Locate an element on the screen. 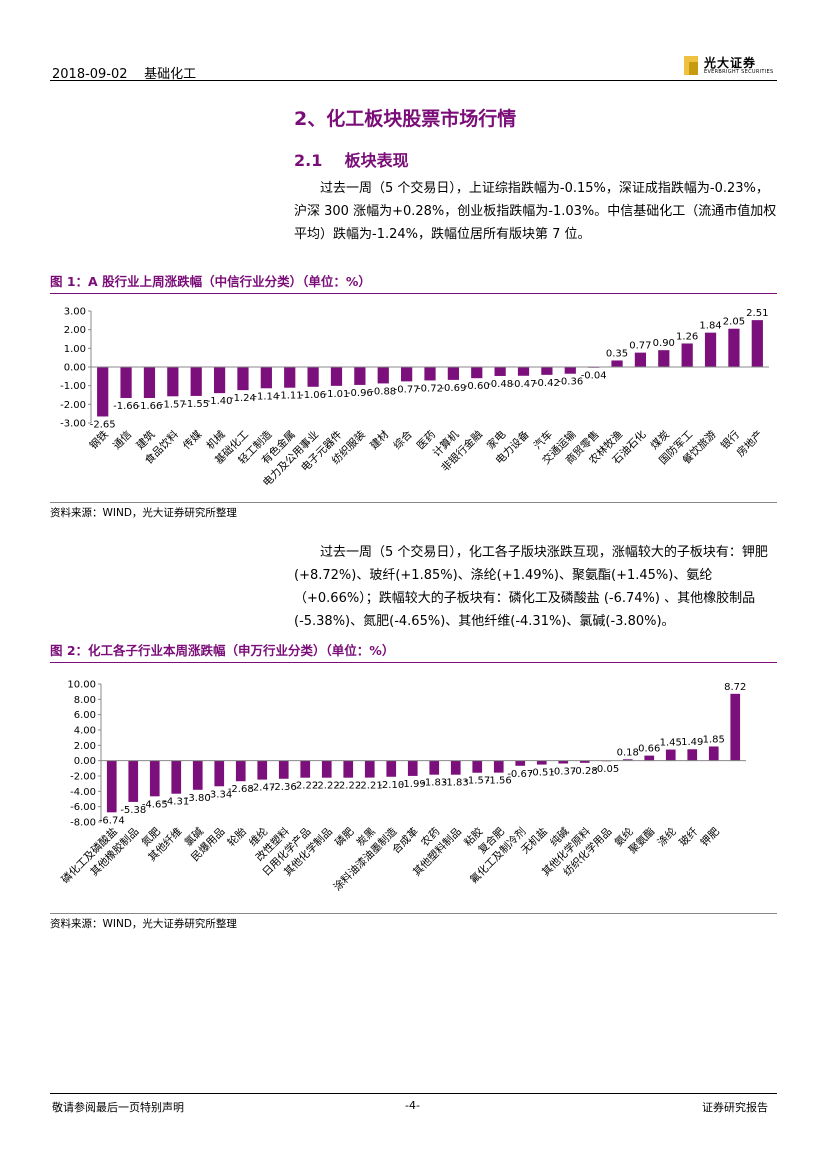  y-tick-label: 1.00 is located at coordinates (75, 349).